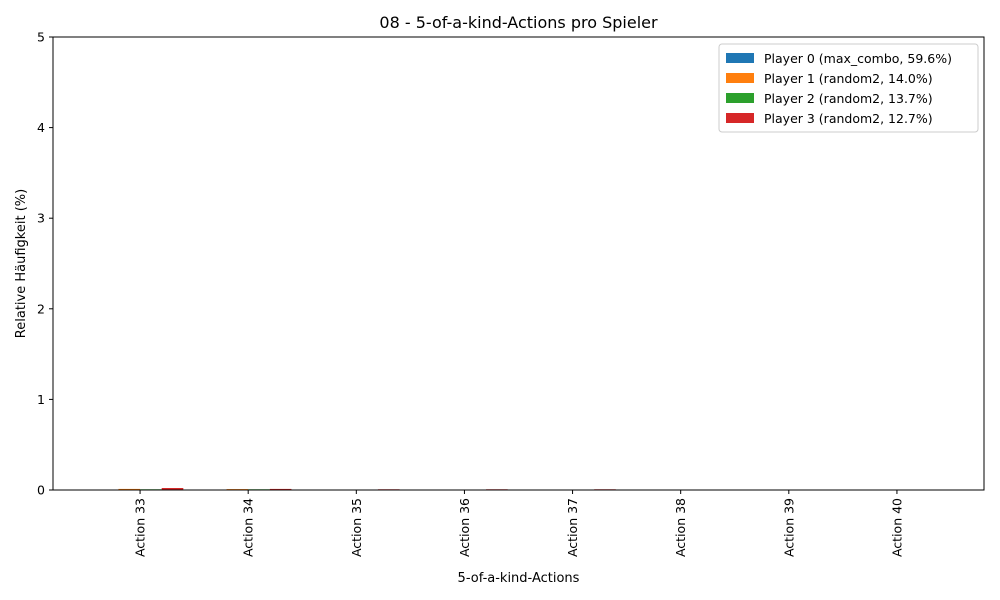 The image size is (1000, 600). I want to click on x-tick-label-2: Action 35, so click(356, 527).